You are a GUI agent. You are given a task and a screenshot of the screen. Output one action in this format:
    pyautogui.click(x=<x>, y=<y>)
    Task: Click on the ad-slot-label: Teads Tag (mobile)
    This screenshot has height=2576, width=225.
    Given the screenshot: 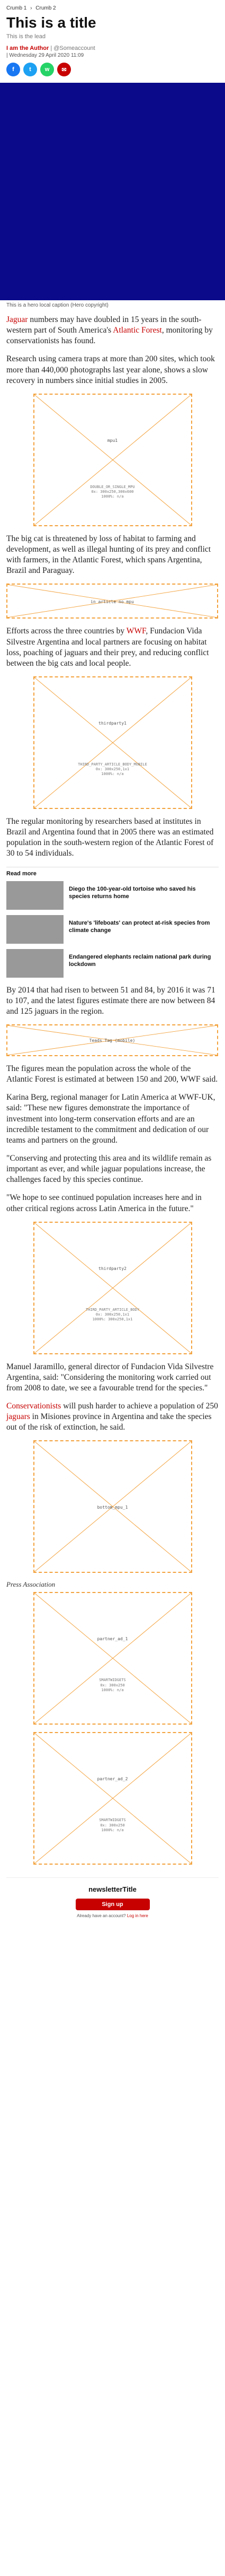 What is the action you would take?
    pyautogui.click(x=112, y=1040)
    